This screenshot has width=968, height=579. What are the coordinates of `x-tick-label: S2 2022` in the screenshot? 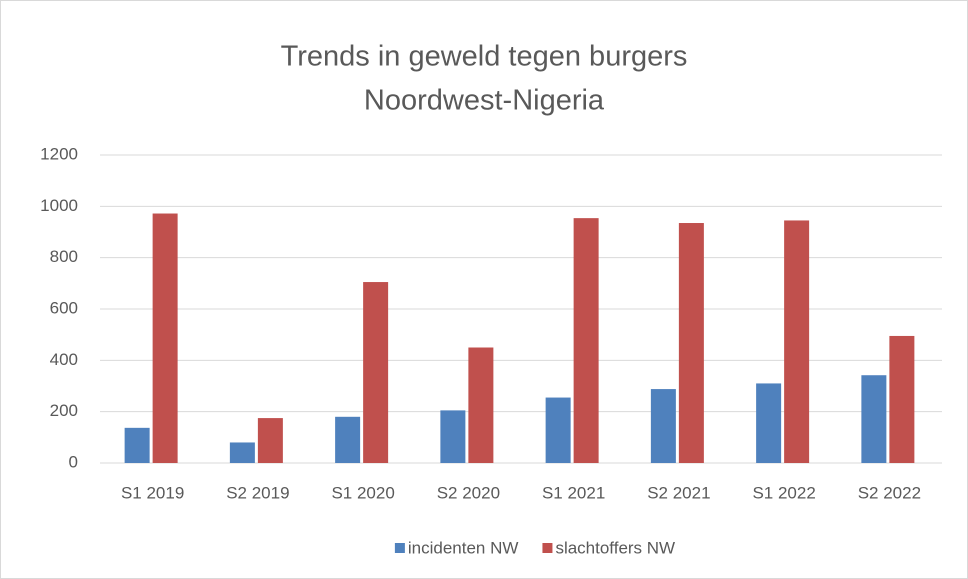 It's located at (889, 492).